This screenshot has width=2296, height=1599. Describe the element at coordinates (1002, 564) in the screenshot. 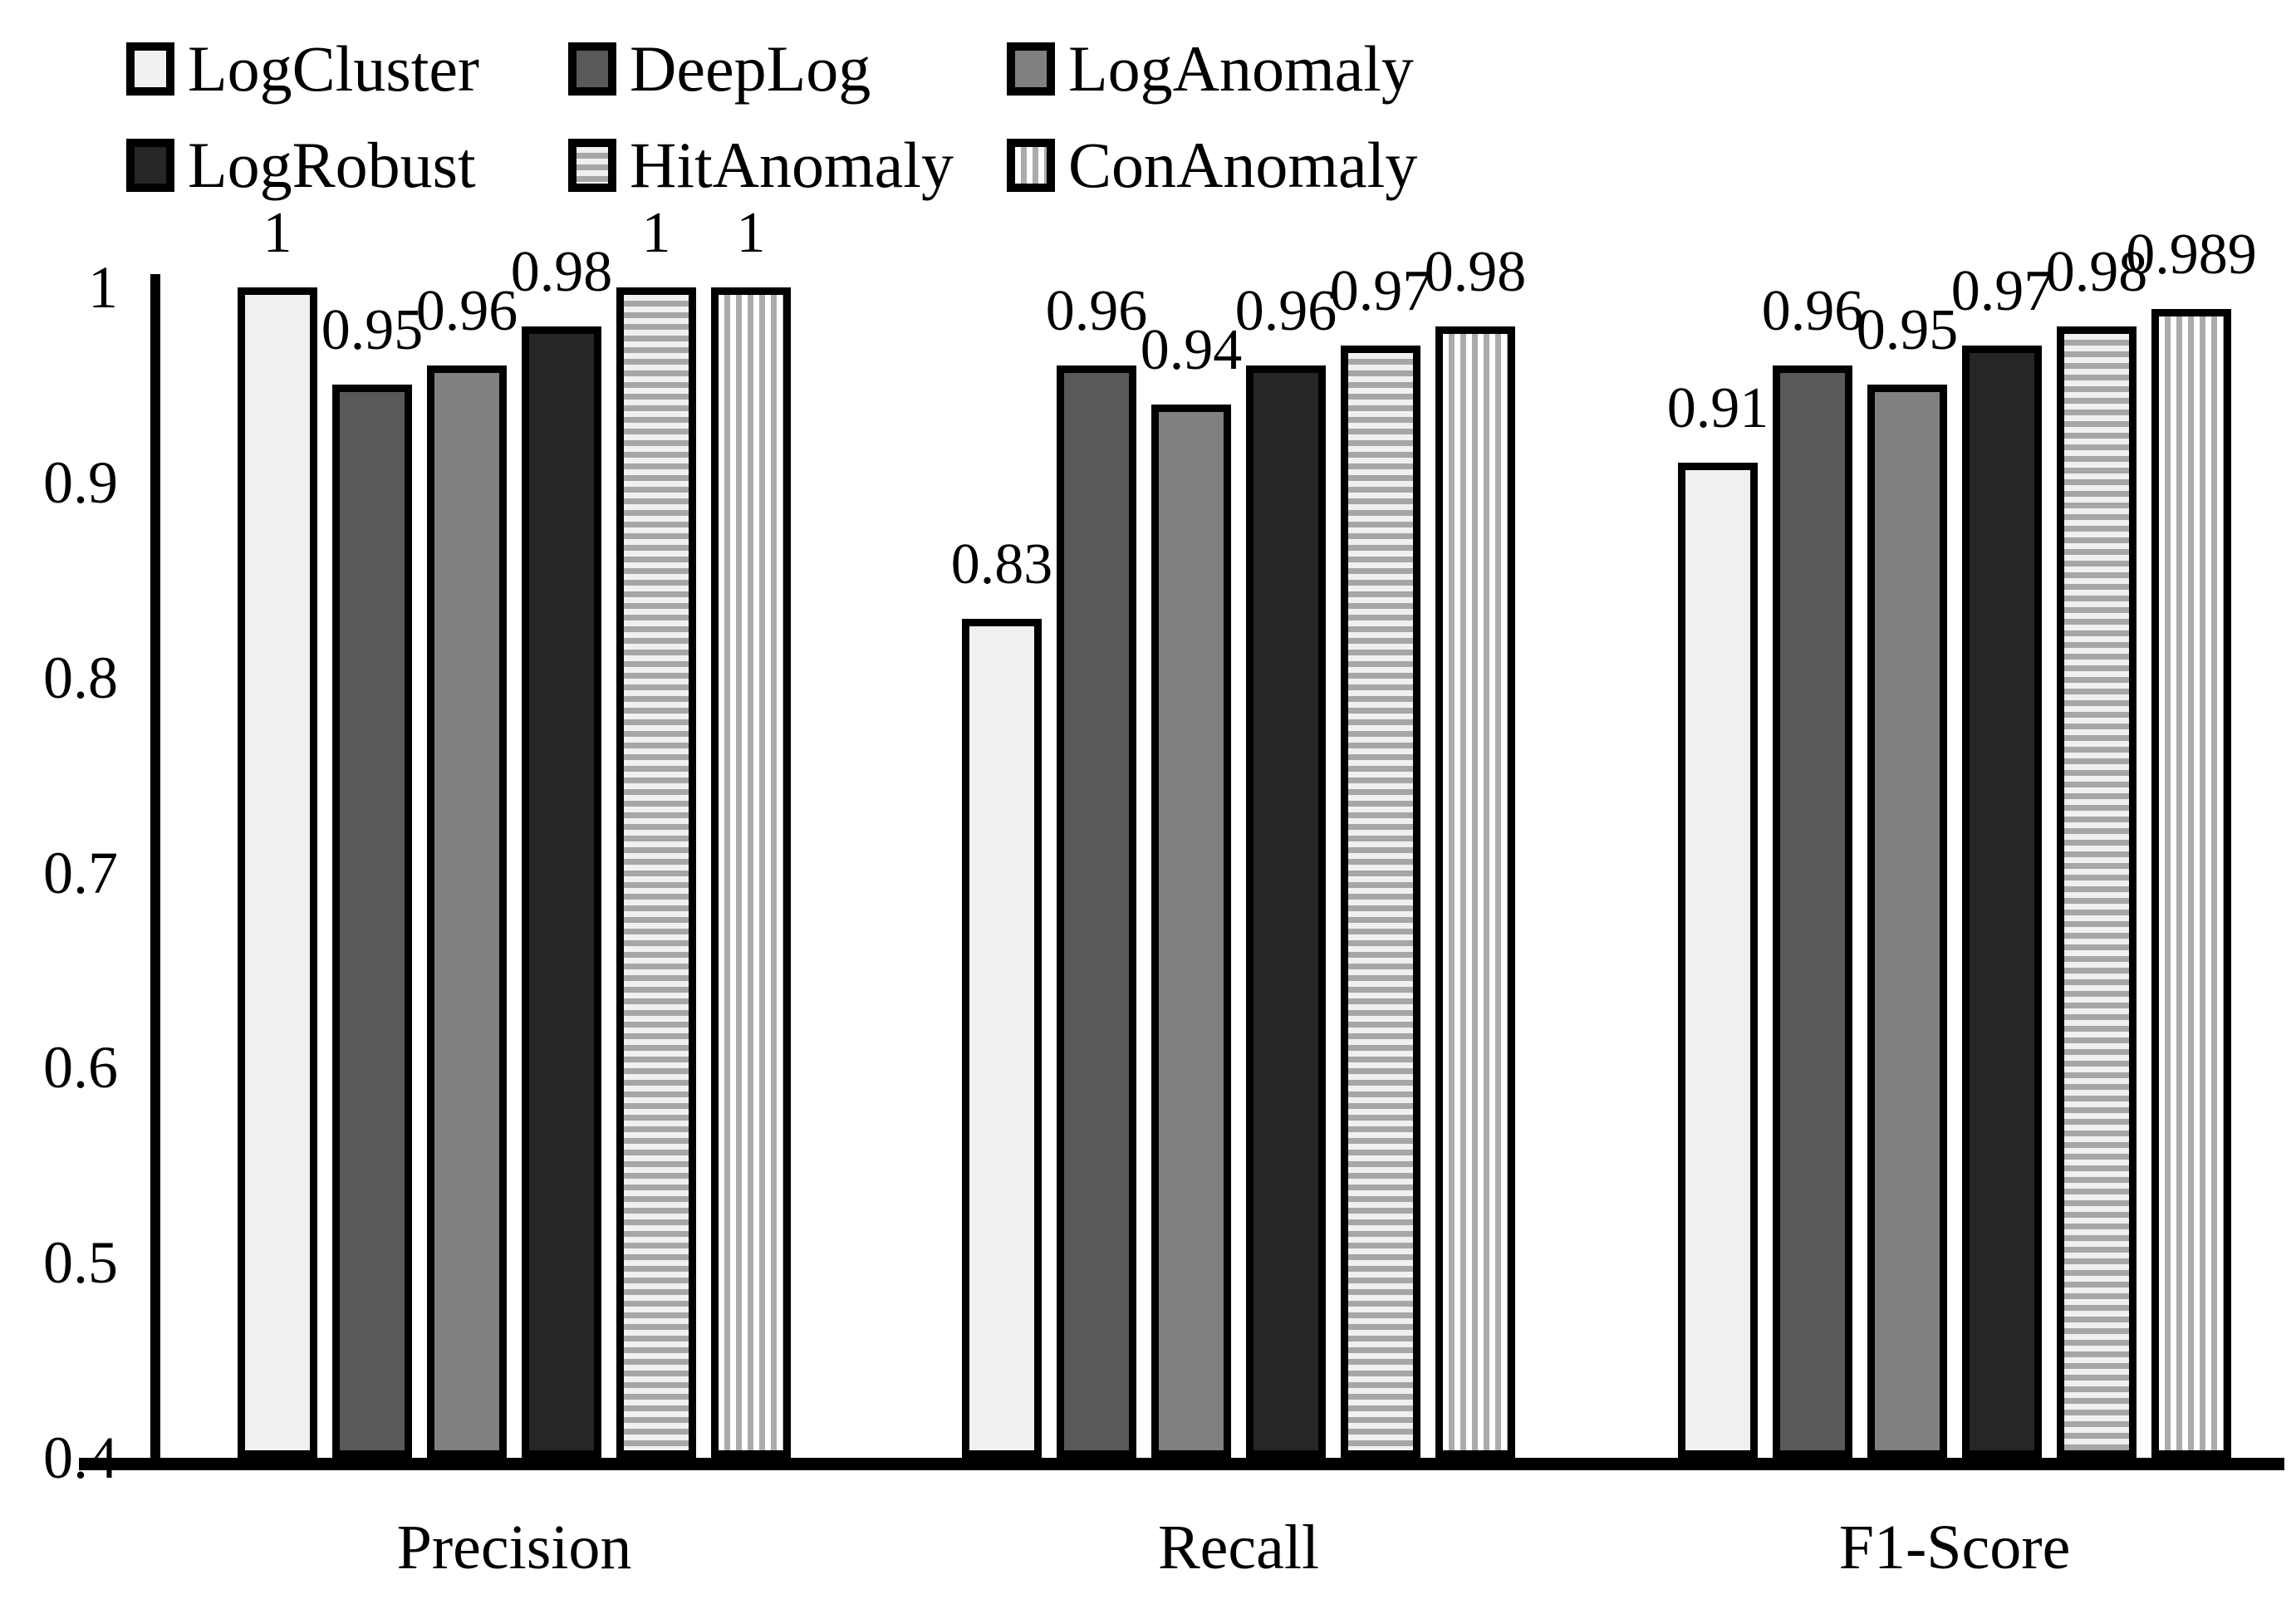

I see `value-label-logcluster-recall: 0.83` at that location.